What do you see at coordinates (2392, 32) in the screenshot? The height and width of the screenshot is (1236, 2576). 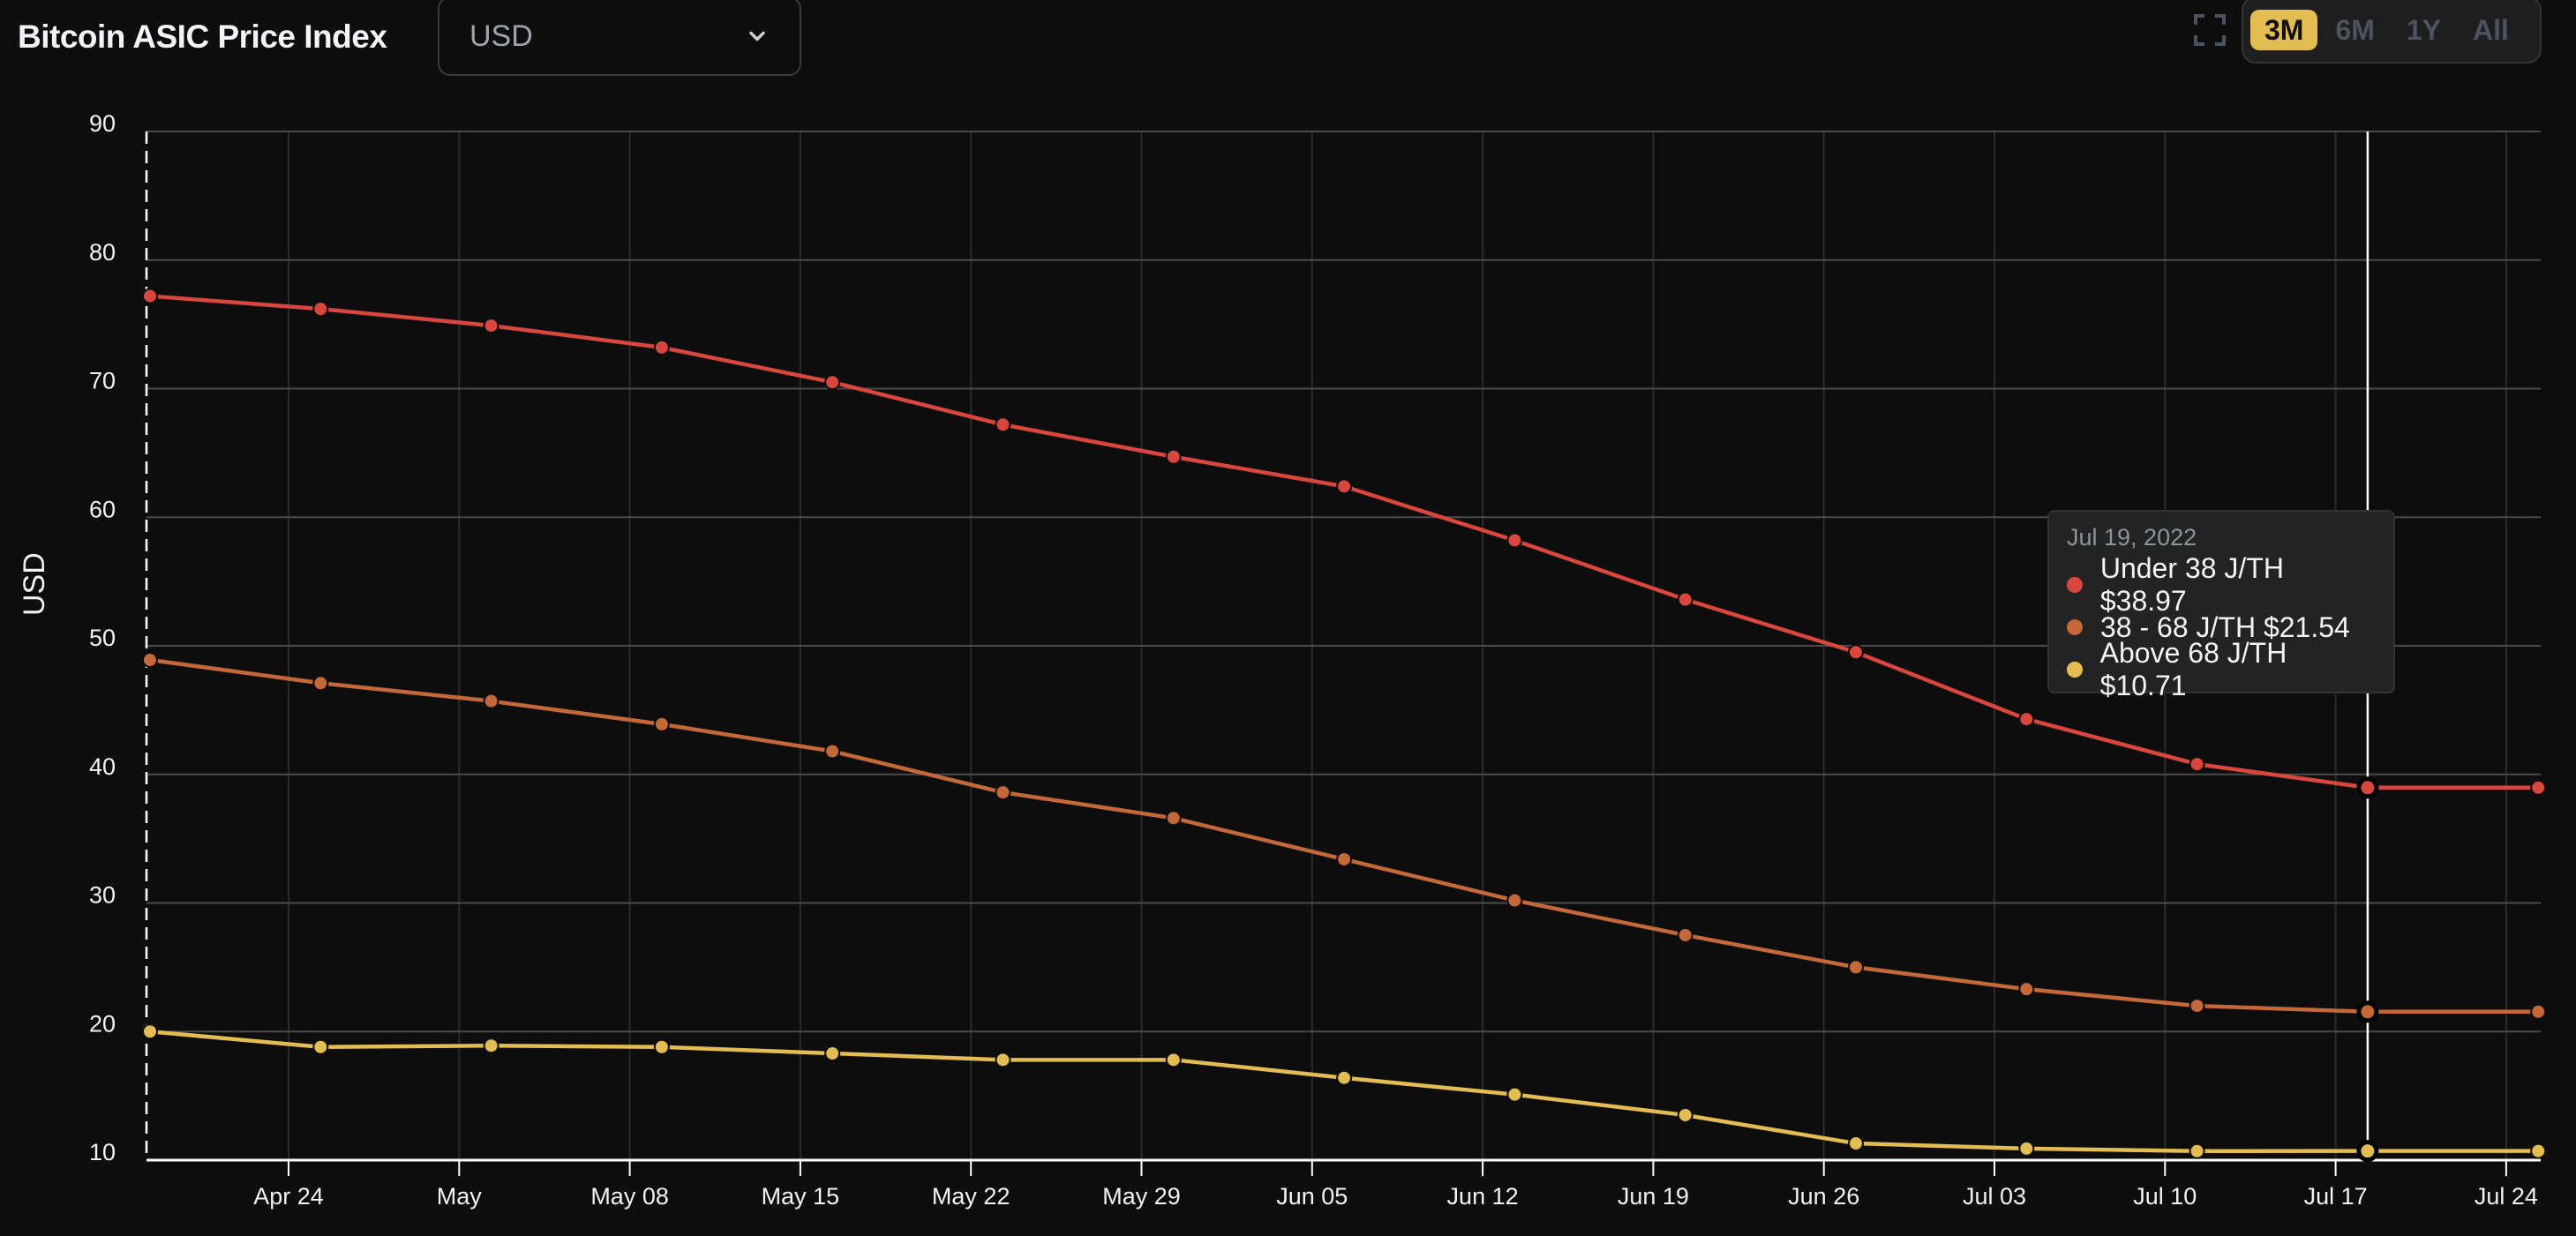 I see `time-range-selector: 3M 6M 1Y All` at bounding box center [2392, 32].